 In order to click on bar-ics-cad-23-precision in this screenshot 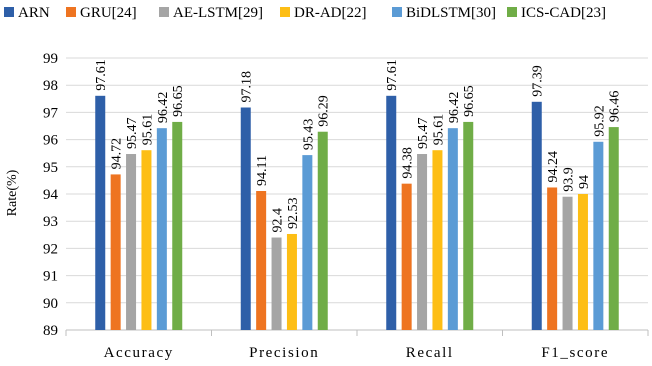, I will do `click(322, 230)`.